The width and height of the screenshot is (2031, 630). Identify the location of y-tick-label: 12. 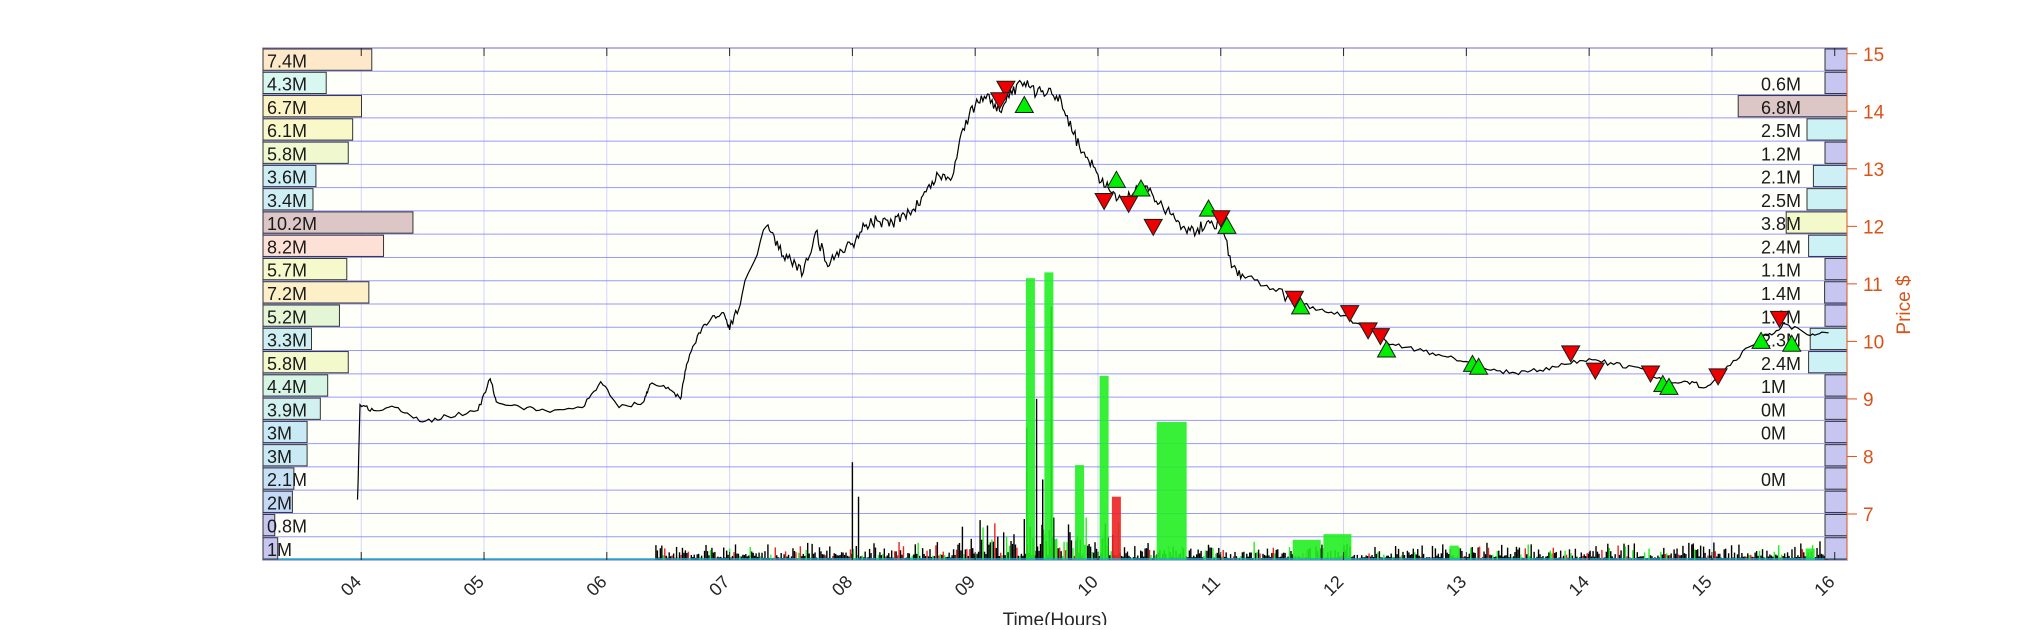
(1873, 227).